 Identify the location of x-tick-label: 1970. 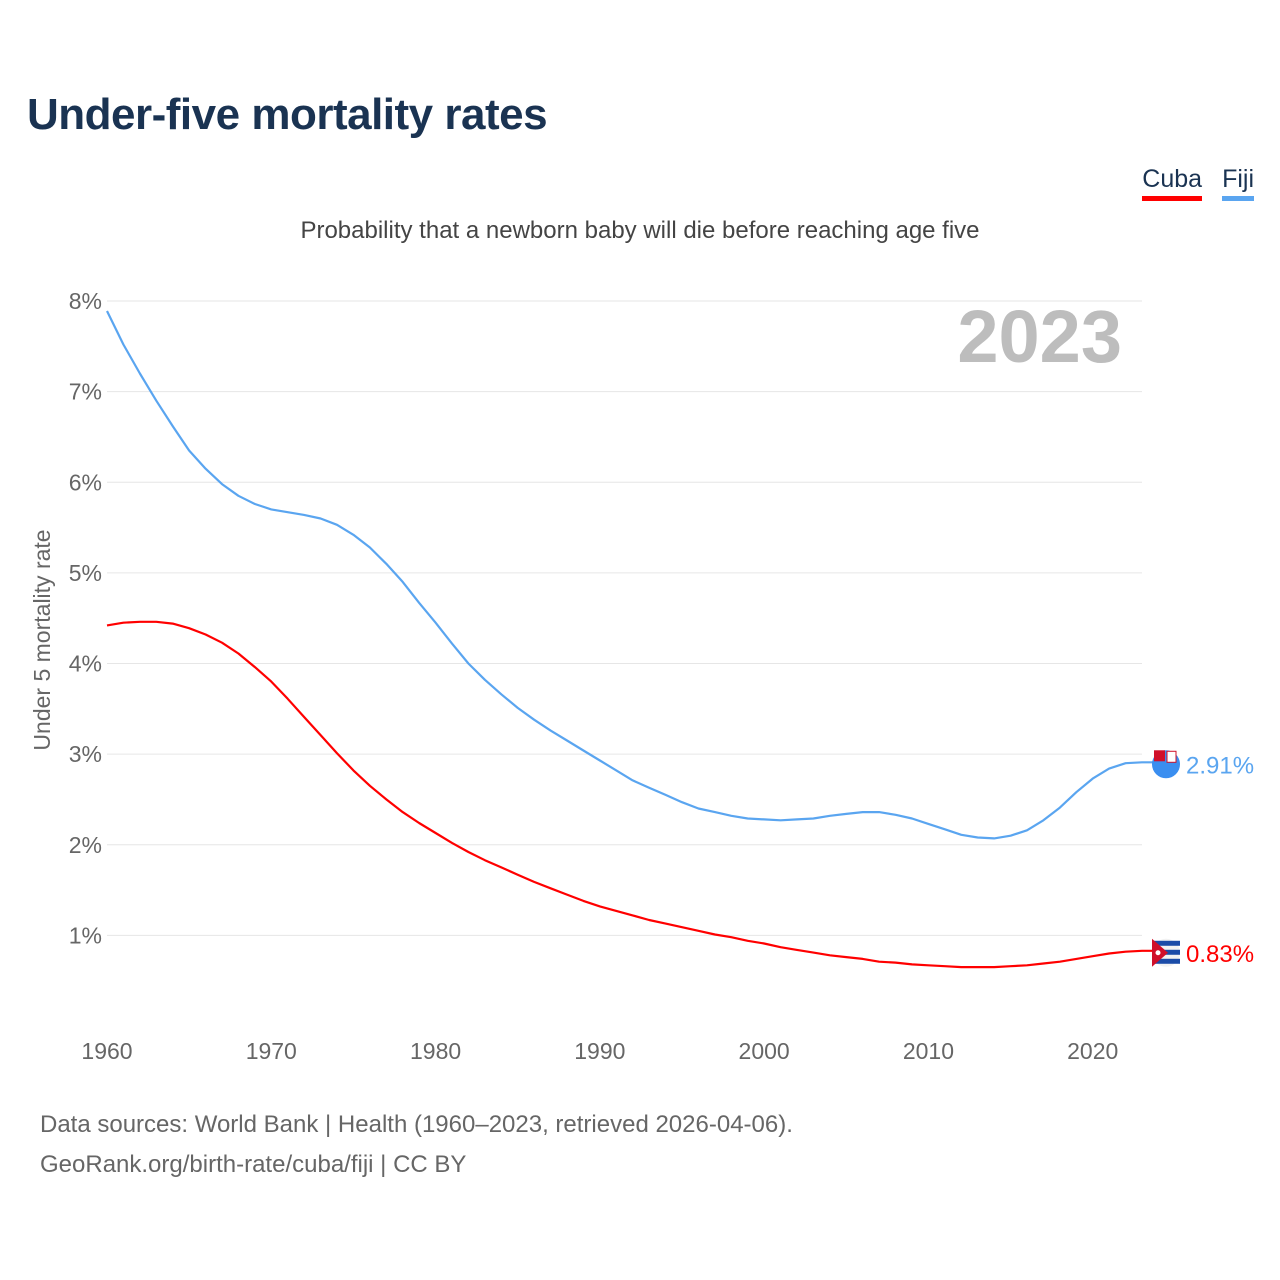
(271, 1051).